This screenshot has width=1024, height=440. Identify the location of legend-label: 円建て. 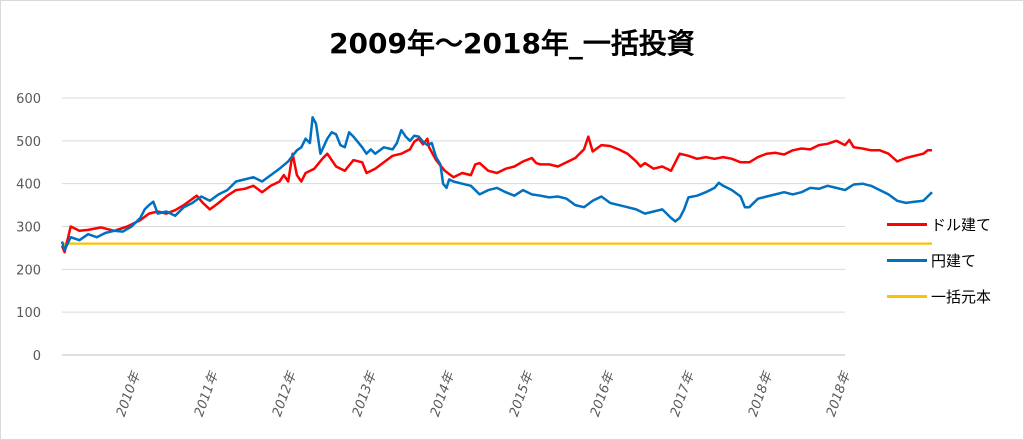
(954, 260).